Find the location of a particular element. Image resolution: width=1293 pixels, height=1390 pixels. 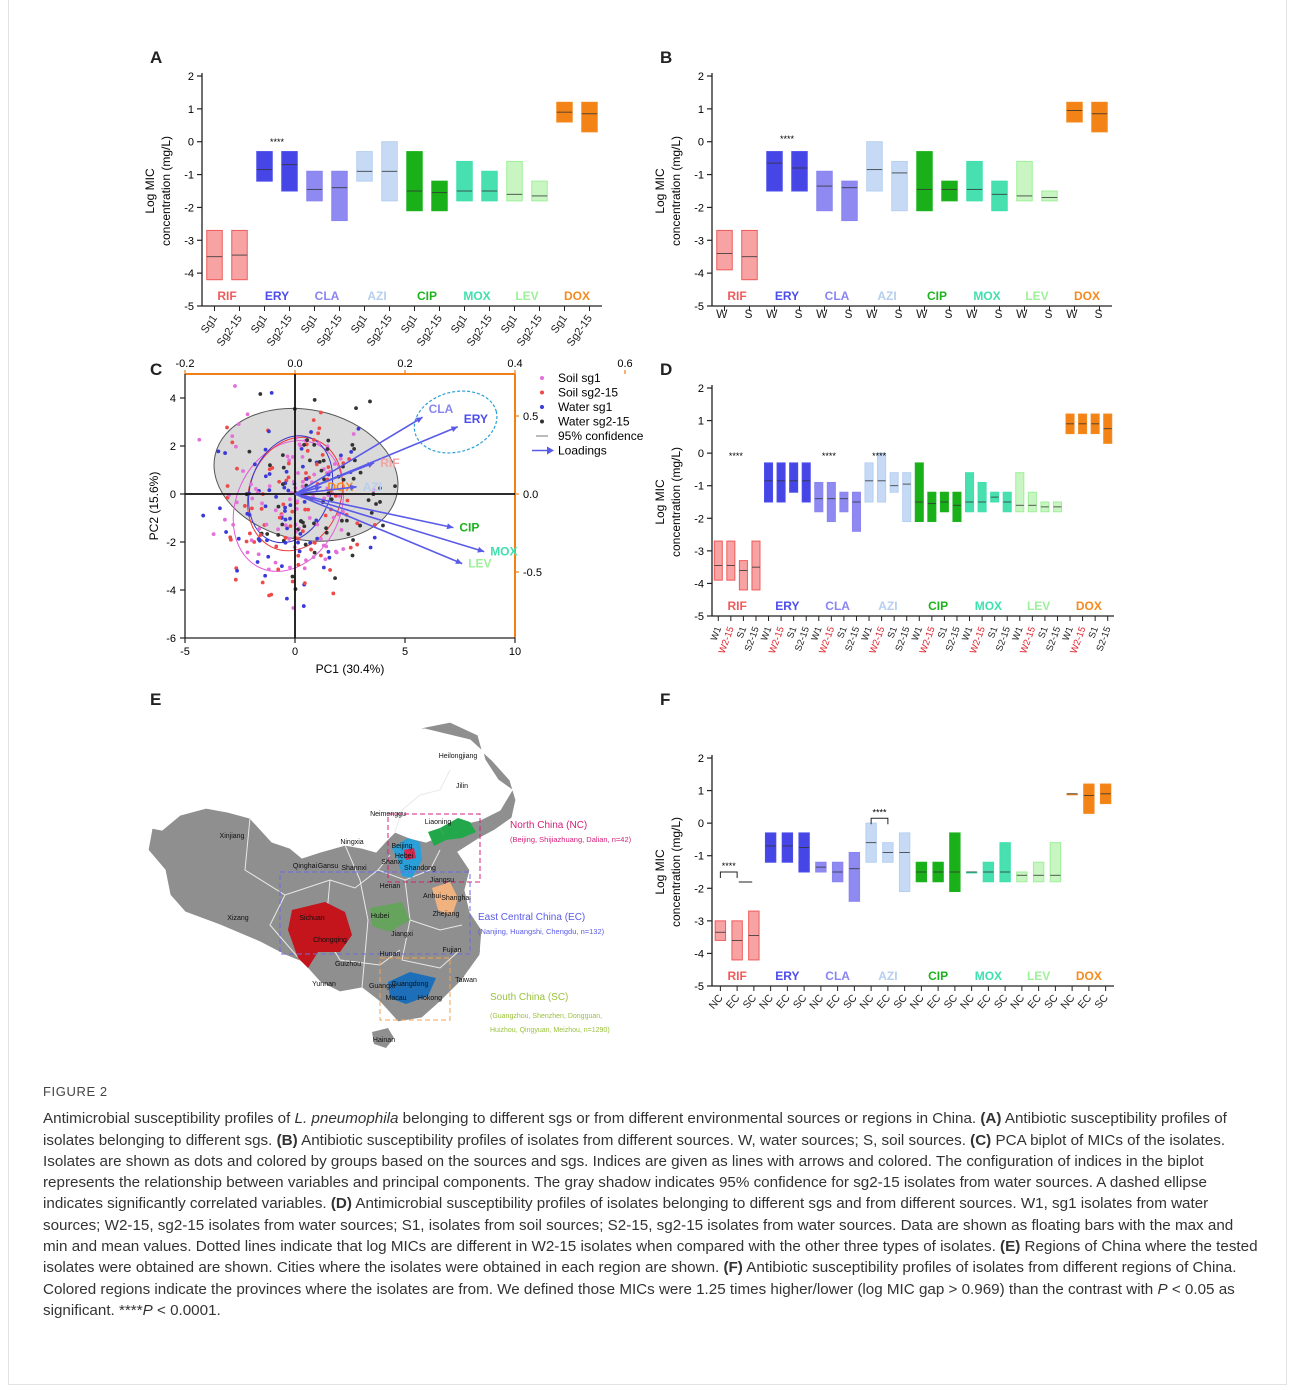

x-tick-label: -5 is located at coordinates (185, 652).